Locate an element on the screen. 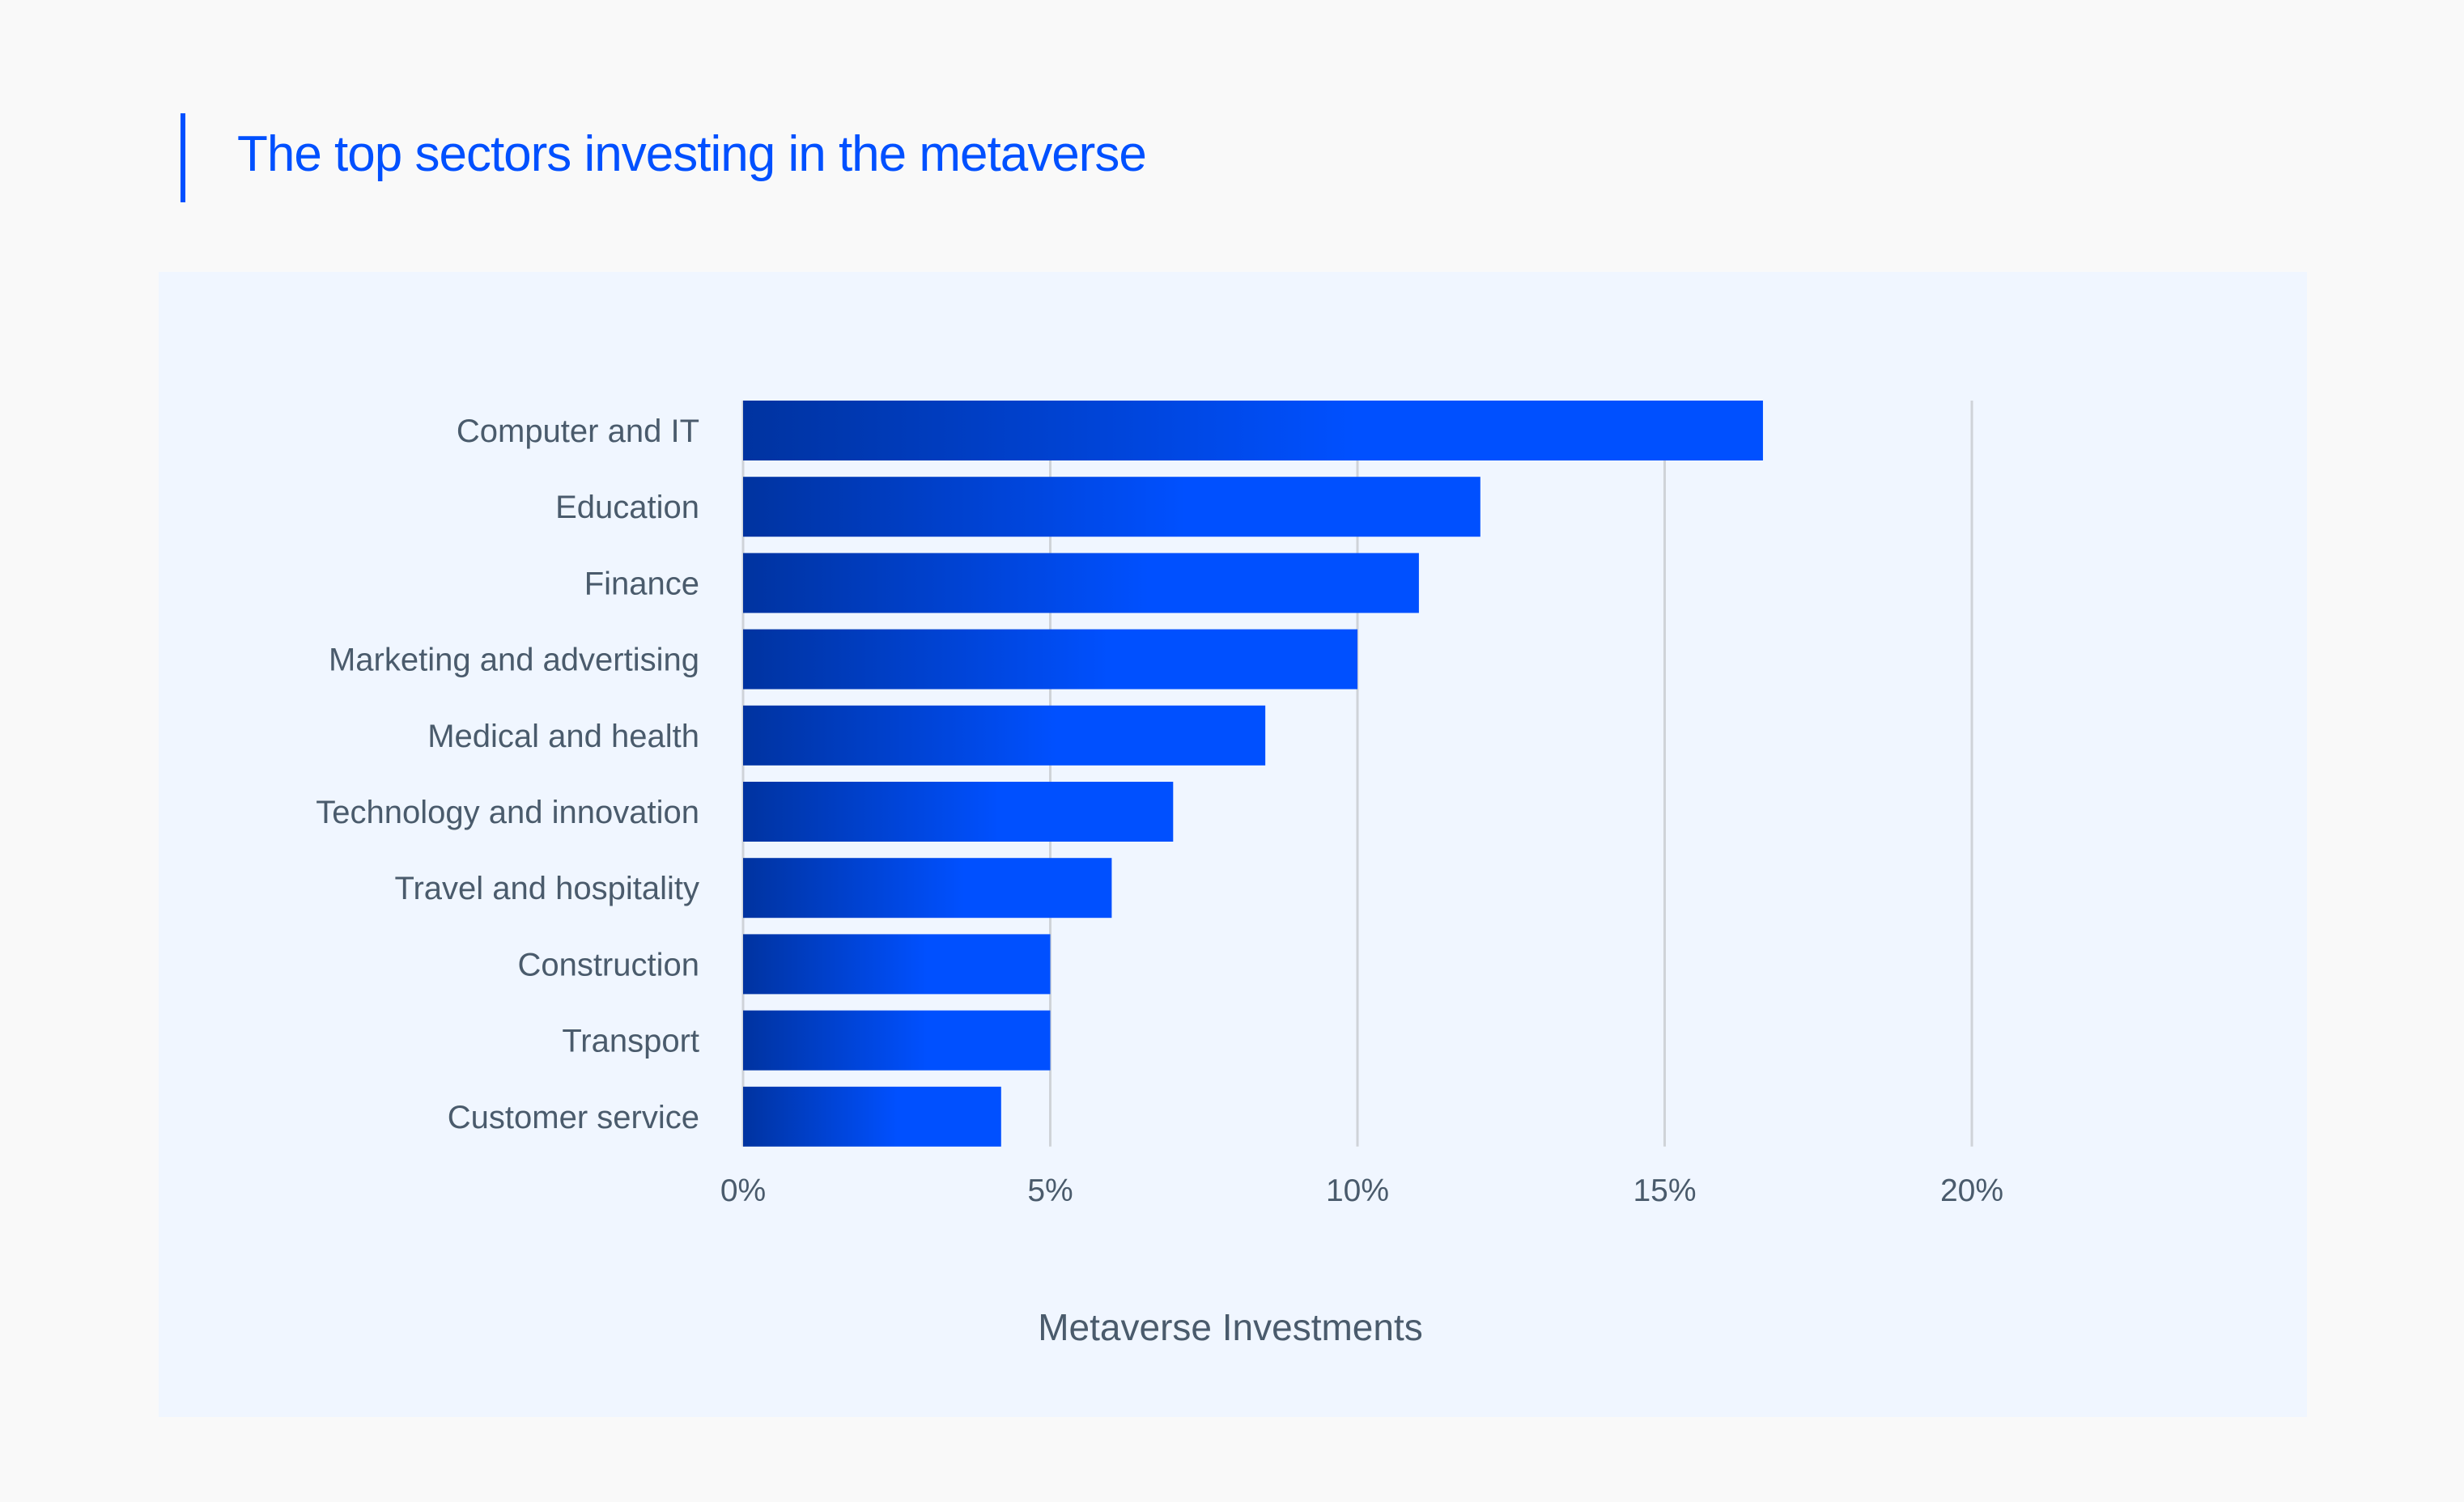  x-tick-label: 15% is located at coordinates (1665, 1190).